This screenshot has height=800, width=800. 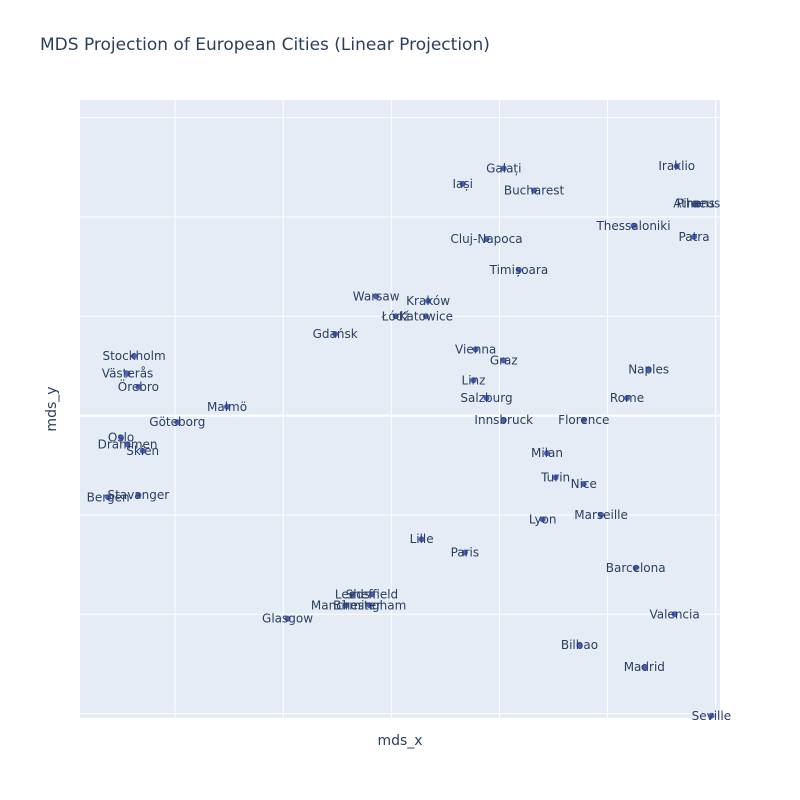 I want to click on data-label: Barcelona, so click(x=636, y=568).